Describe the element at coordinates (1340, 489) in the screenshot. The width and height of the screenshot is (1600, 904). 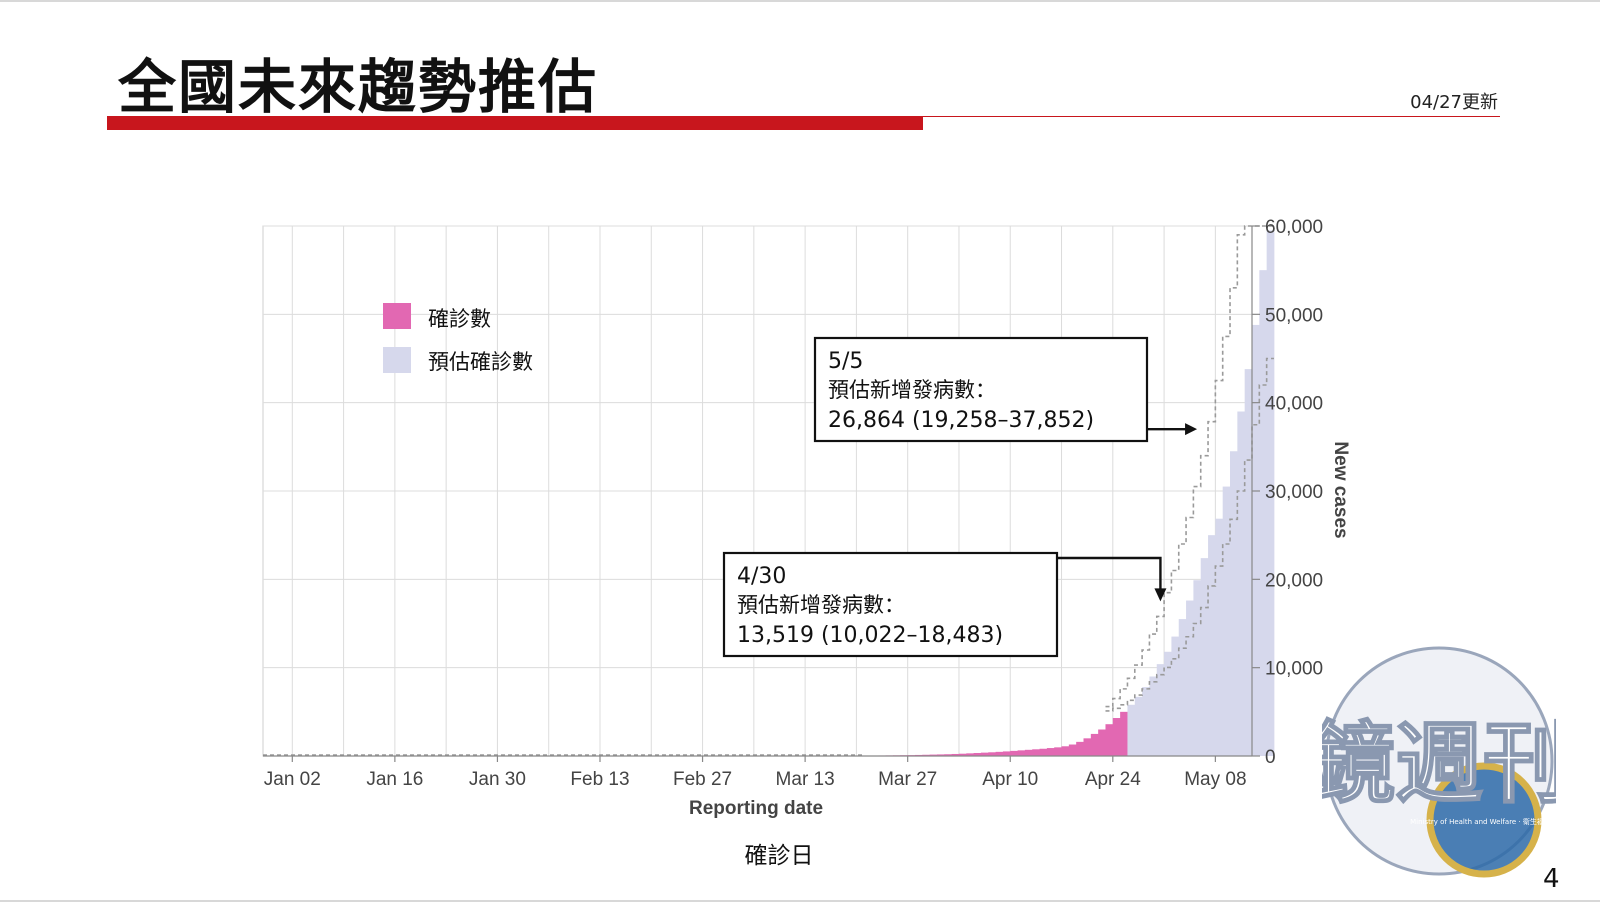
I see `y-axis-label: New cases` at that location.